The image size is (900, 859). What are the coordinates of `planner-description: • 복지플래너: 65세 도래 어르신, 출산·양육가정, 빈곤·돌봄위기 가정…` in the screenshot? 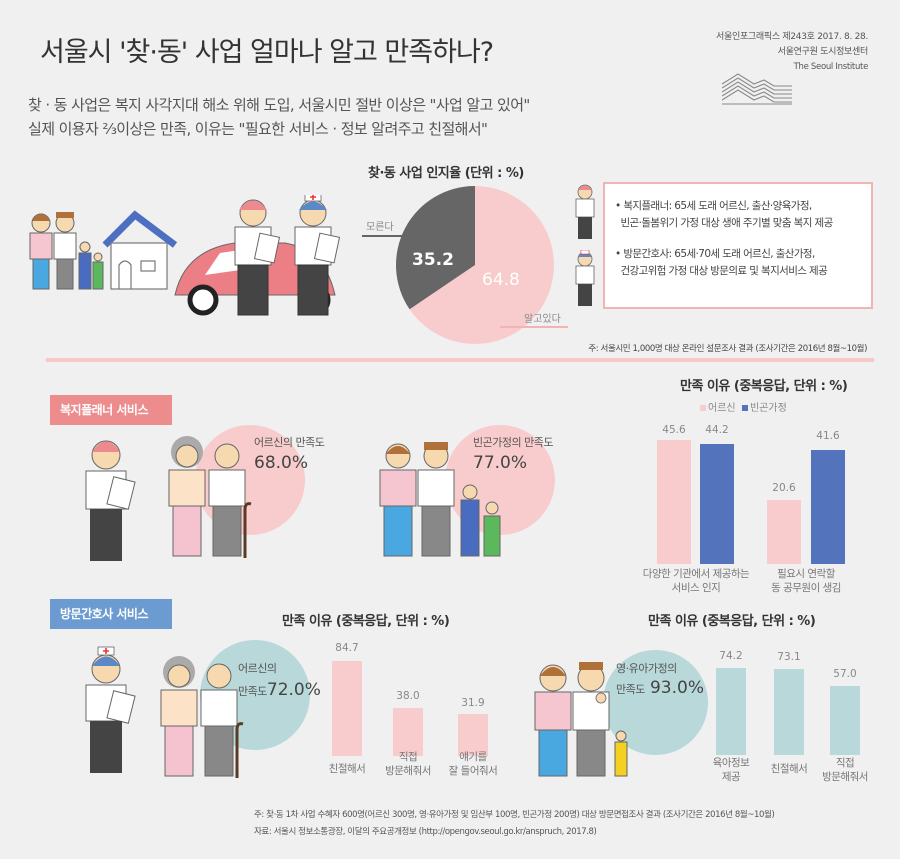 It's located at (724, 214).